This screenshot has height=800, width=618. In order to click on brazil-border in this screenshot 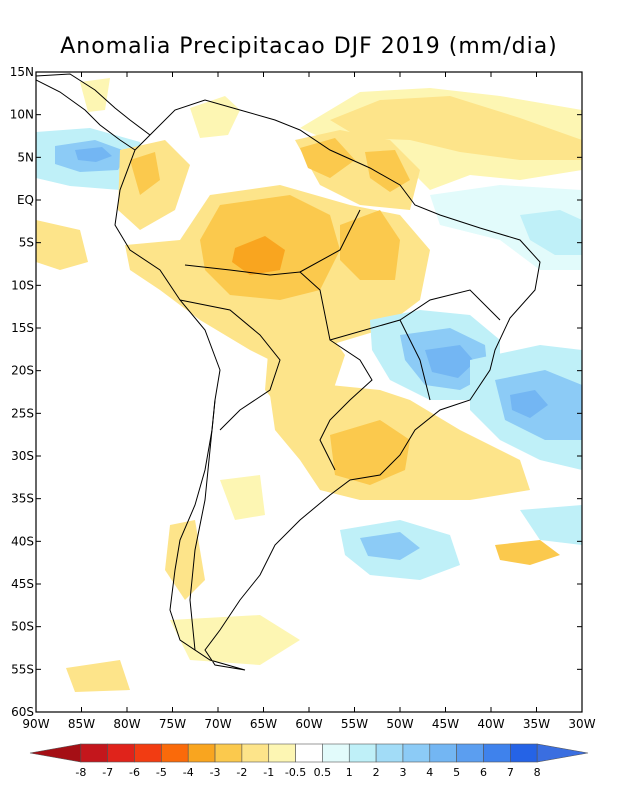, I will do `click(278, 367)`.